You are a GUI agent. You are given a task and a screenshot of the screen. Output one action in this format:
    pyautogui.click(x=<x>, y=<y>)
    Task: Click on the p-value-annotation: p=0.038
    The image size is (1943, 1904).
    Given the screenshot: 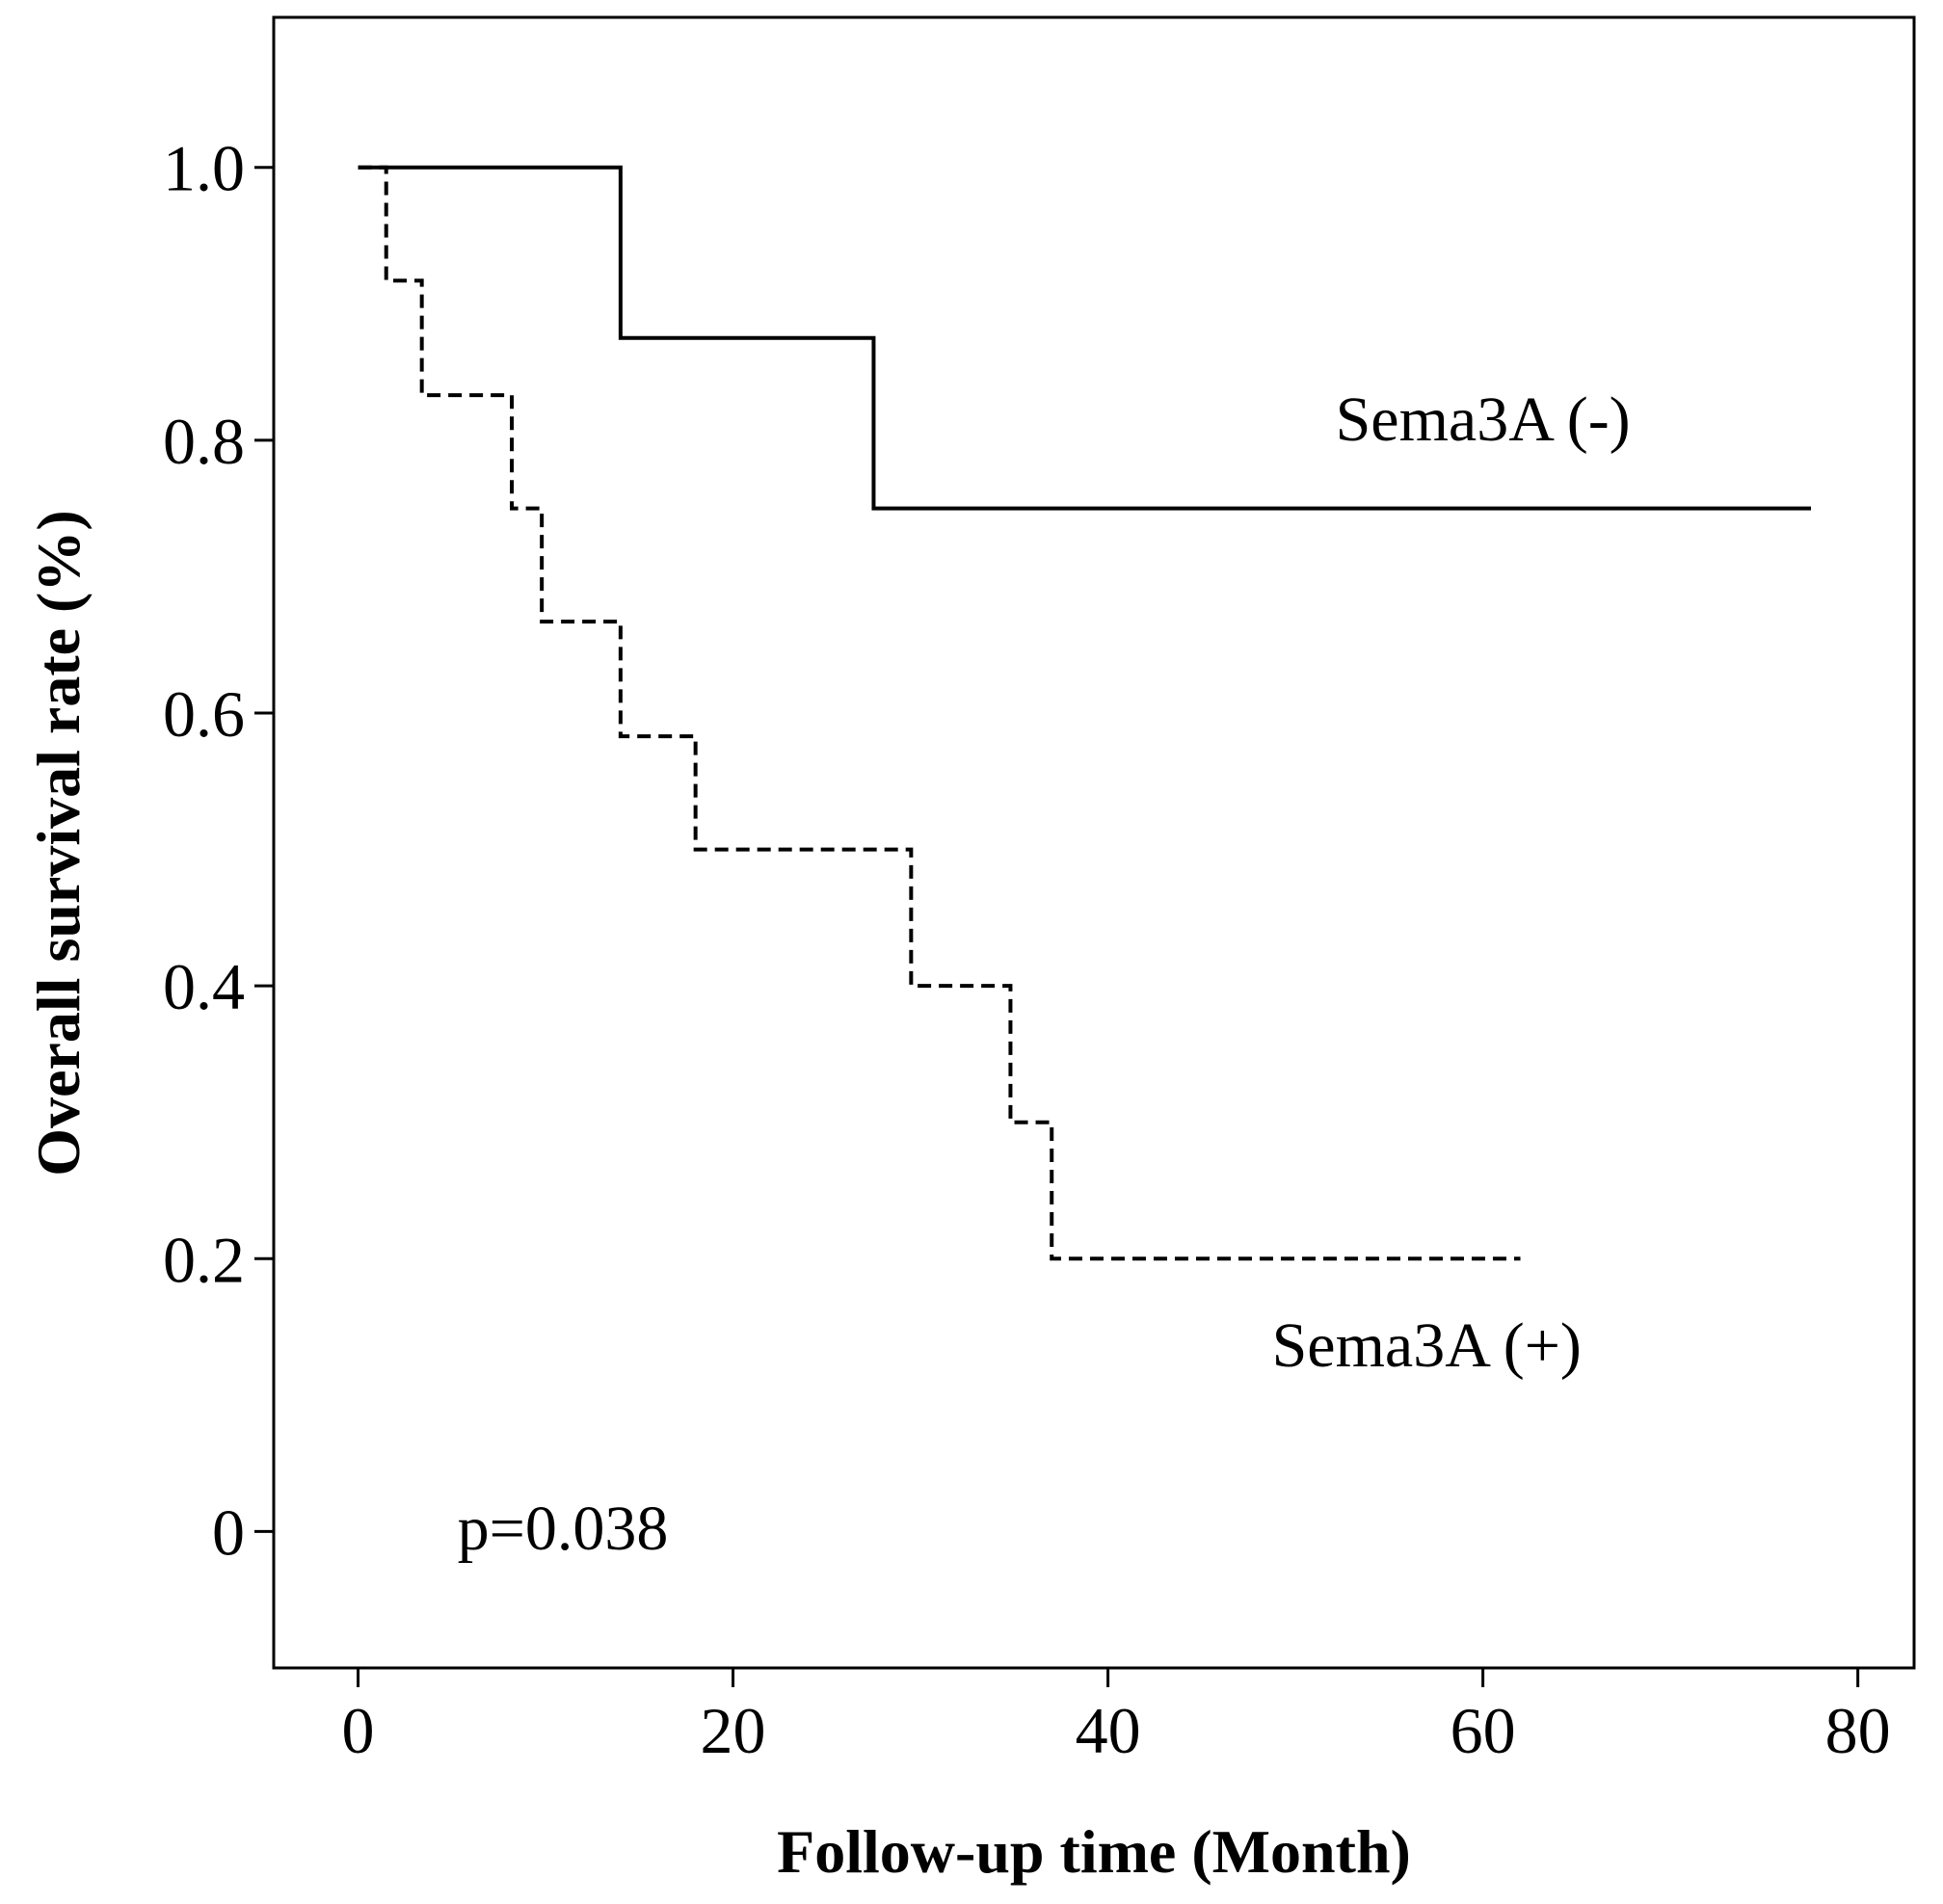 What is the action you would take?
    pyautogui.click(x=563, y=1529)
    